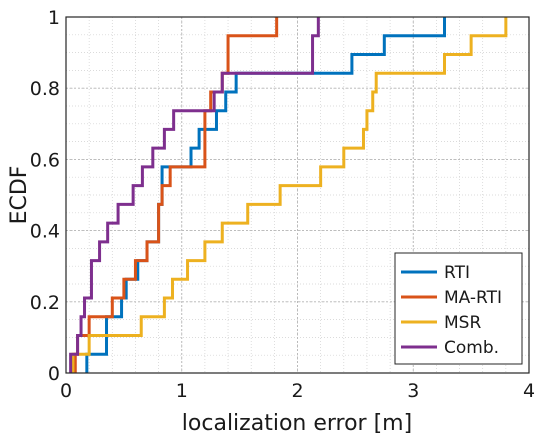 The height and width of the screenshot is (439, 550). Describe the element at coordinates (66, 391) in the screenshot. I see `x-tick-label: 0` at that location.